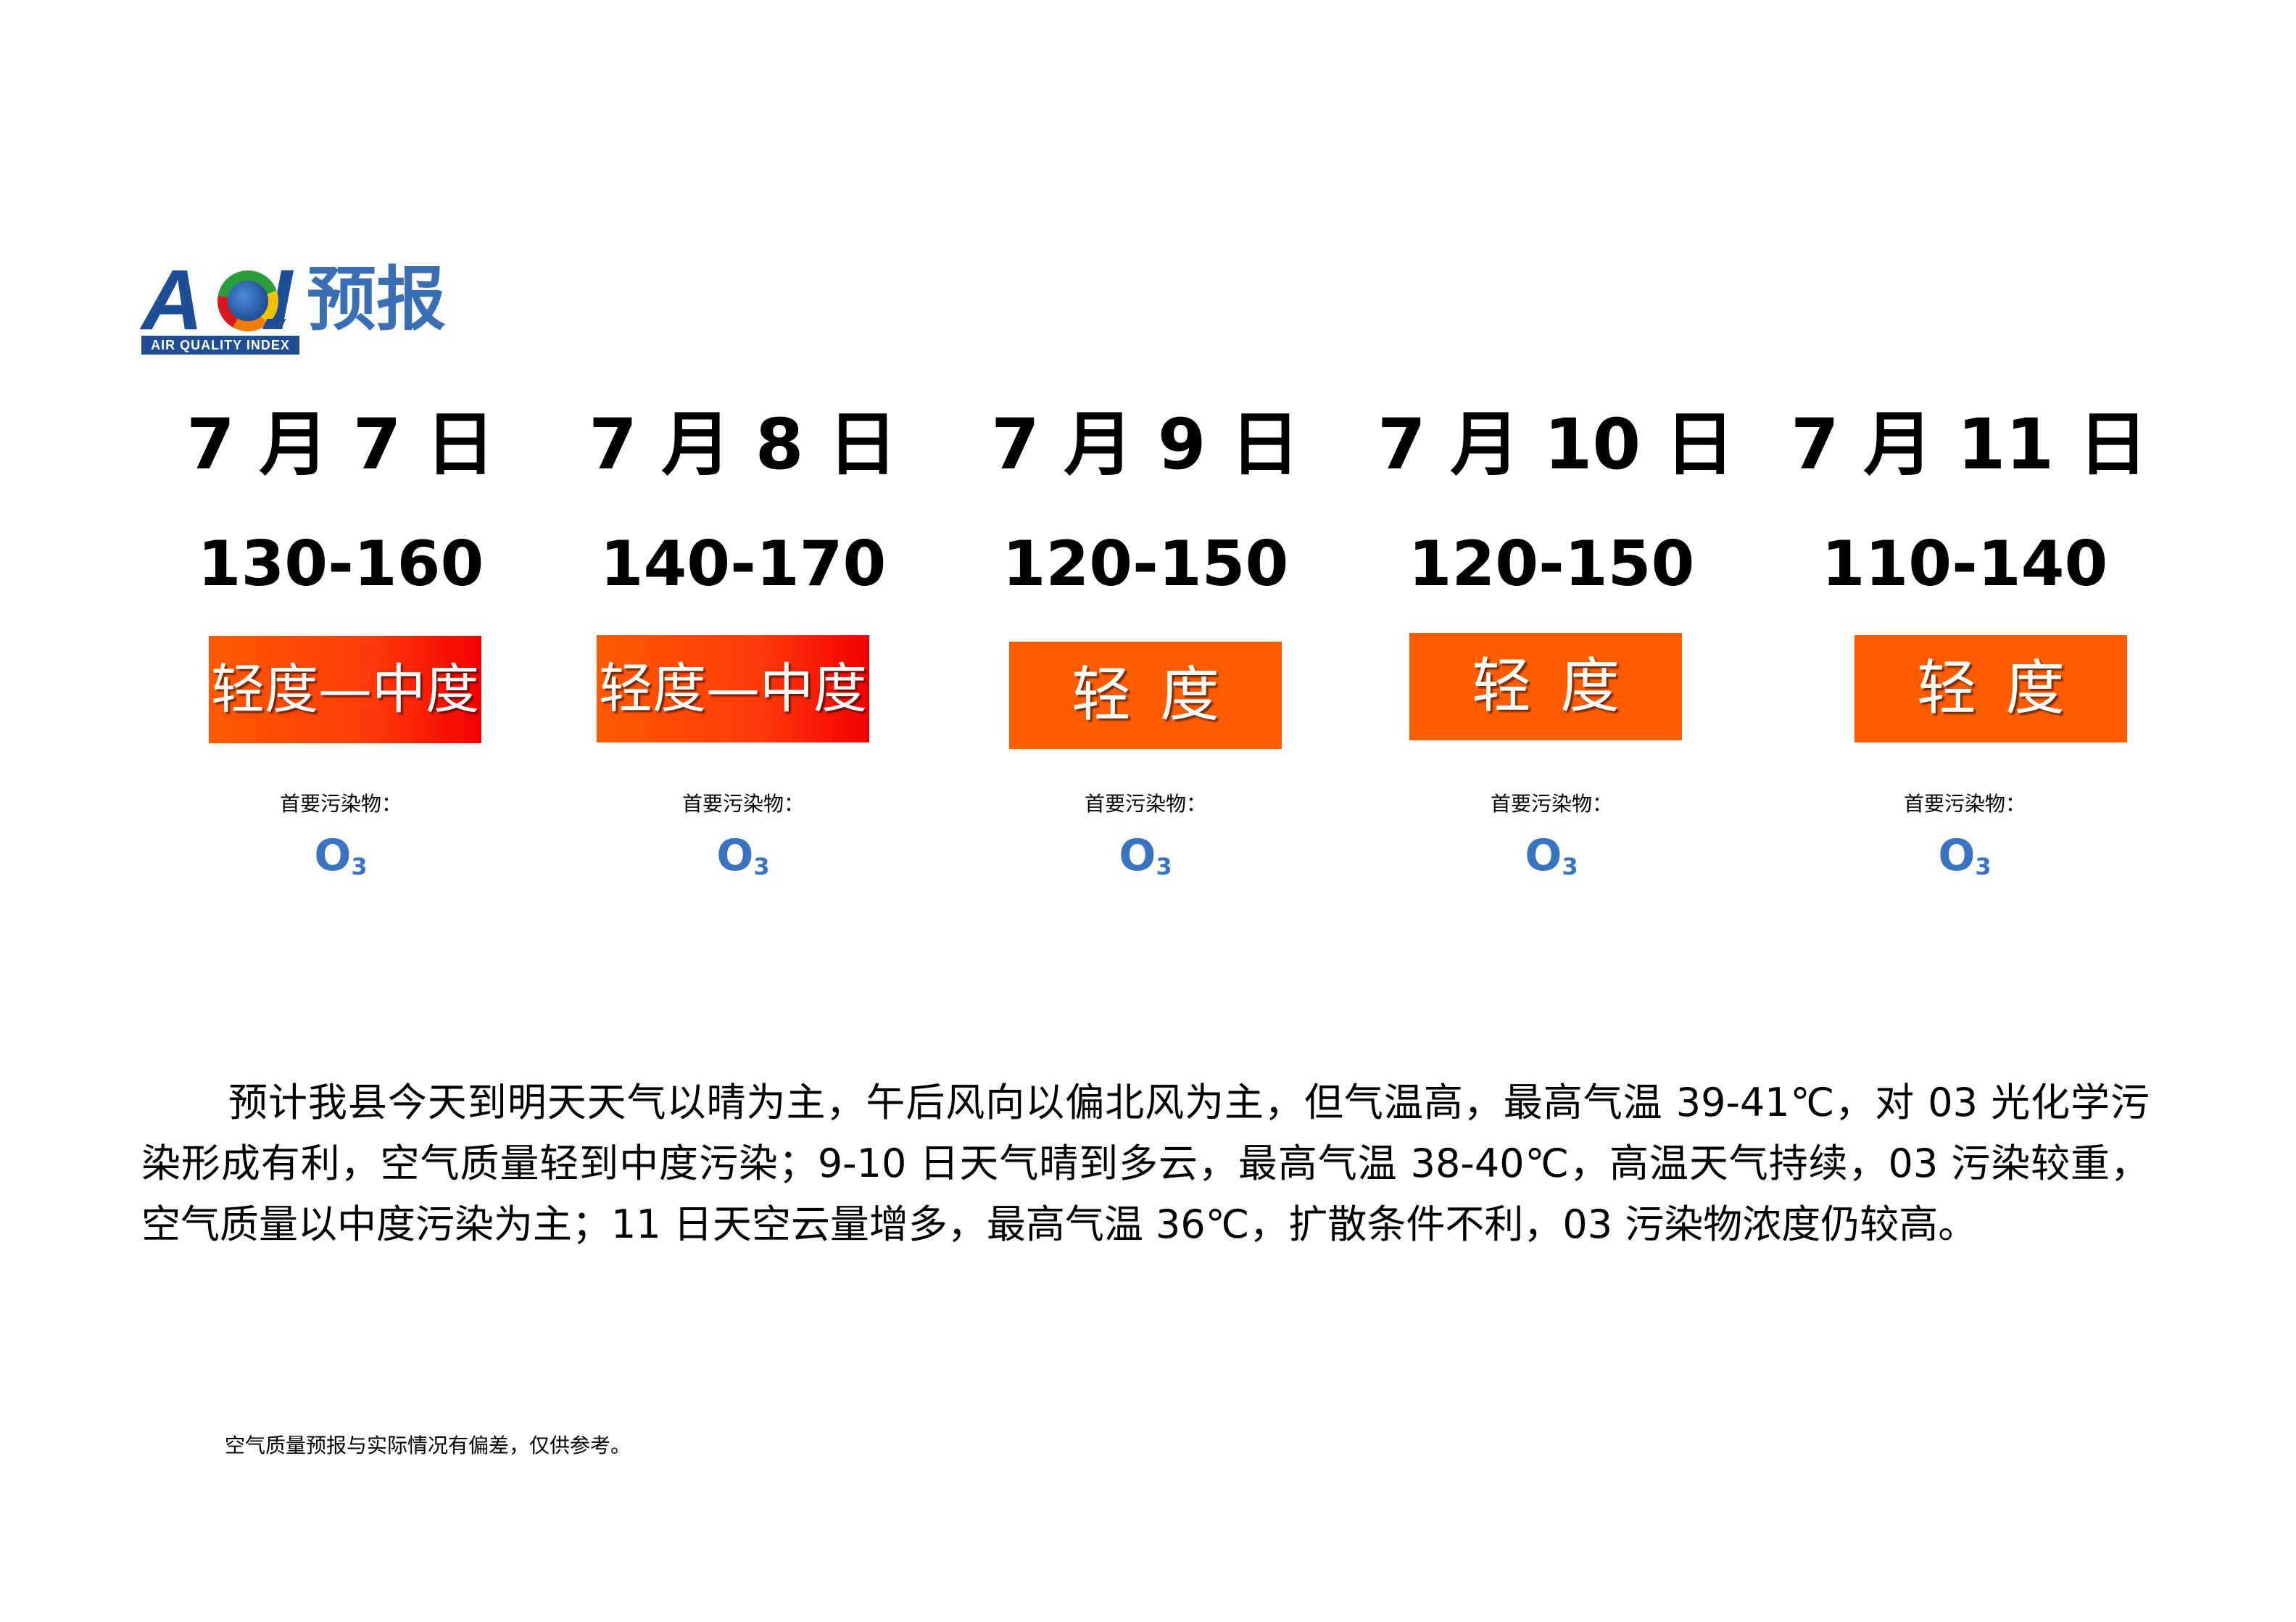 Image resolution: width=2296 pixels, height=1622 pixels. What do you see at coordinates (1964, 564) in the screenshot?
I see `aqi-range: 110-140` at bounding box center [1964, 564].